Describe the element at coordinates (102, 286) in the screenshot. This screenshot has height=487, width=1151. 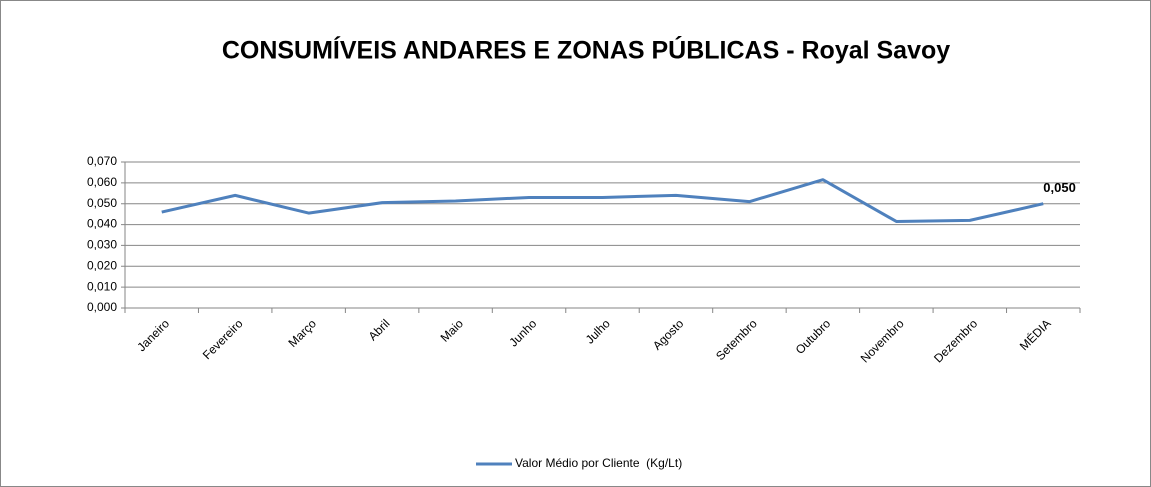
I see `y-tick-label: 0,010` at that location.